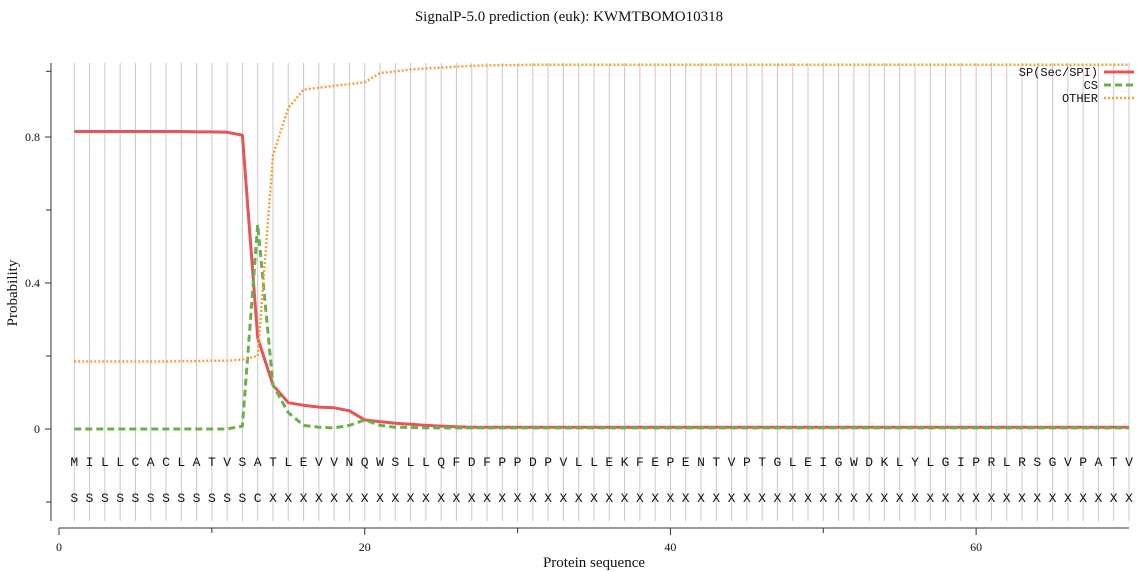 The image size is (1139, 572). What do you see at coordinates (701, 462) in the screenshot?
I see `sequence-residue: N` at bounding box center [701, 462].